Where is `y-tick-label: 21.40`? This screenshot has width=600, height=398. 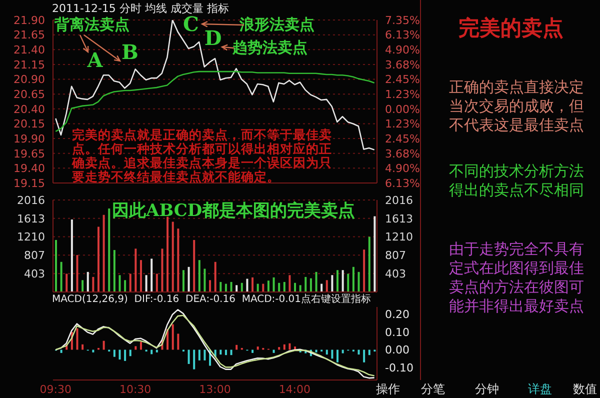
y-tick-label: 21.40 is located at coordinates (29, 50).